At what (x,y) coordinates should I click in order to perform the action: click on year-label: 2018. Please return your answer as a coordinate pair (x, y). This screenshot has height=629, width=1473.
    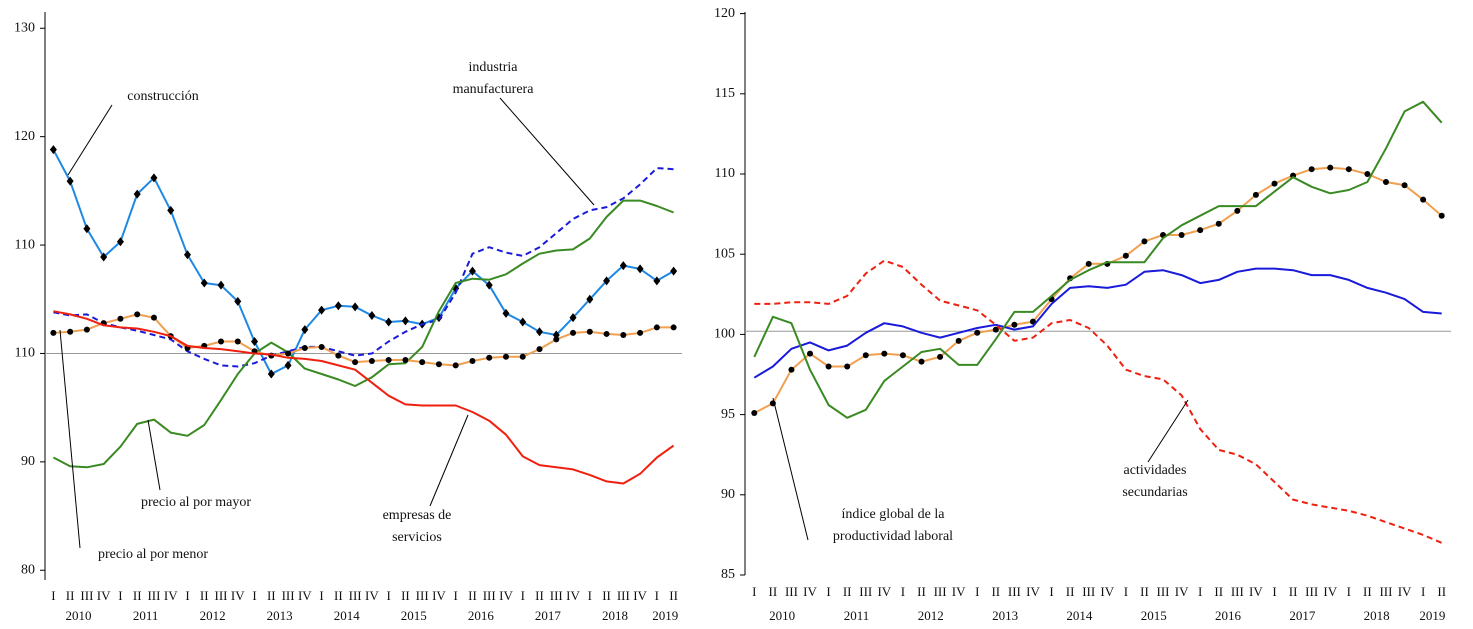
    Looking at the image, I should click on (615, 615).